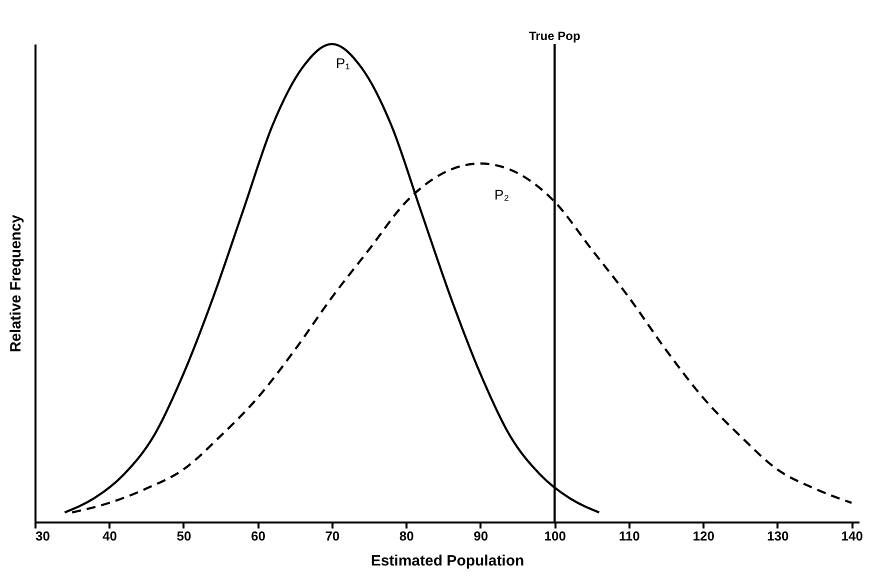 Image resolution: width=876 pixels, height=576 pixels. Describe the element at coordinates (184, 536) in the screenshot. I see `x-tick-label: 50` at that location.